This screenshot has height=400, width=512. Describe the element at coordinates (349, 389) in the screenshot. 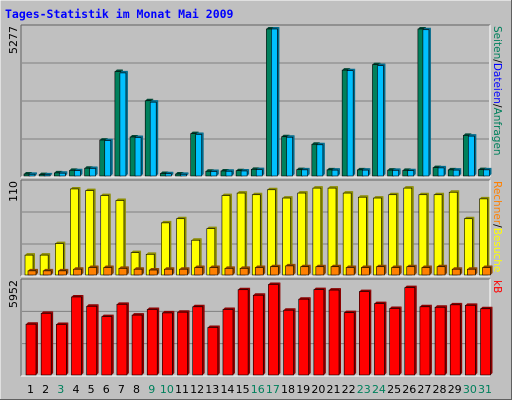

I see `x-tick-label: 22` at that location.